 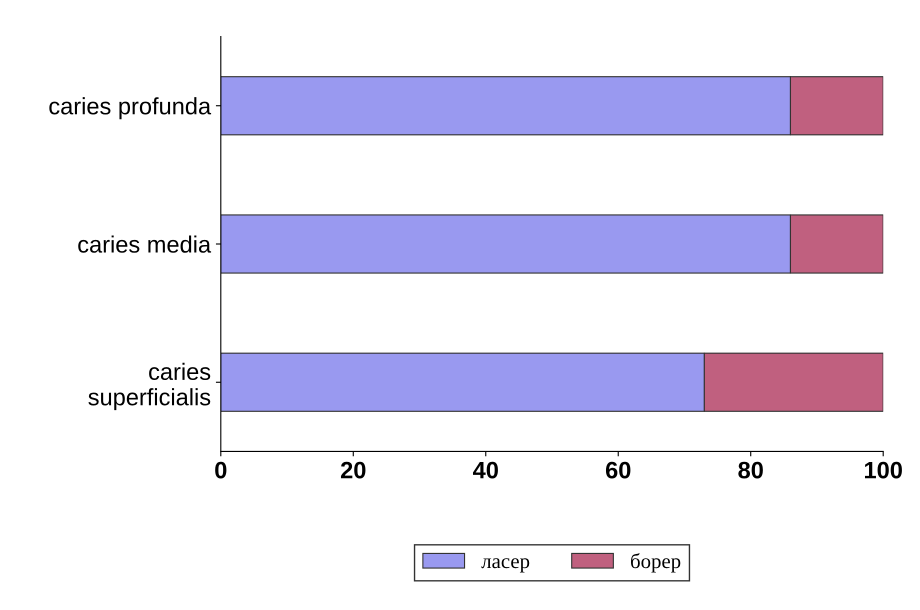 I want to click on y-tick-label: caries profunda, so click(x=130, y=108).